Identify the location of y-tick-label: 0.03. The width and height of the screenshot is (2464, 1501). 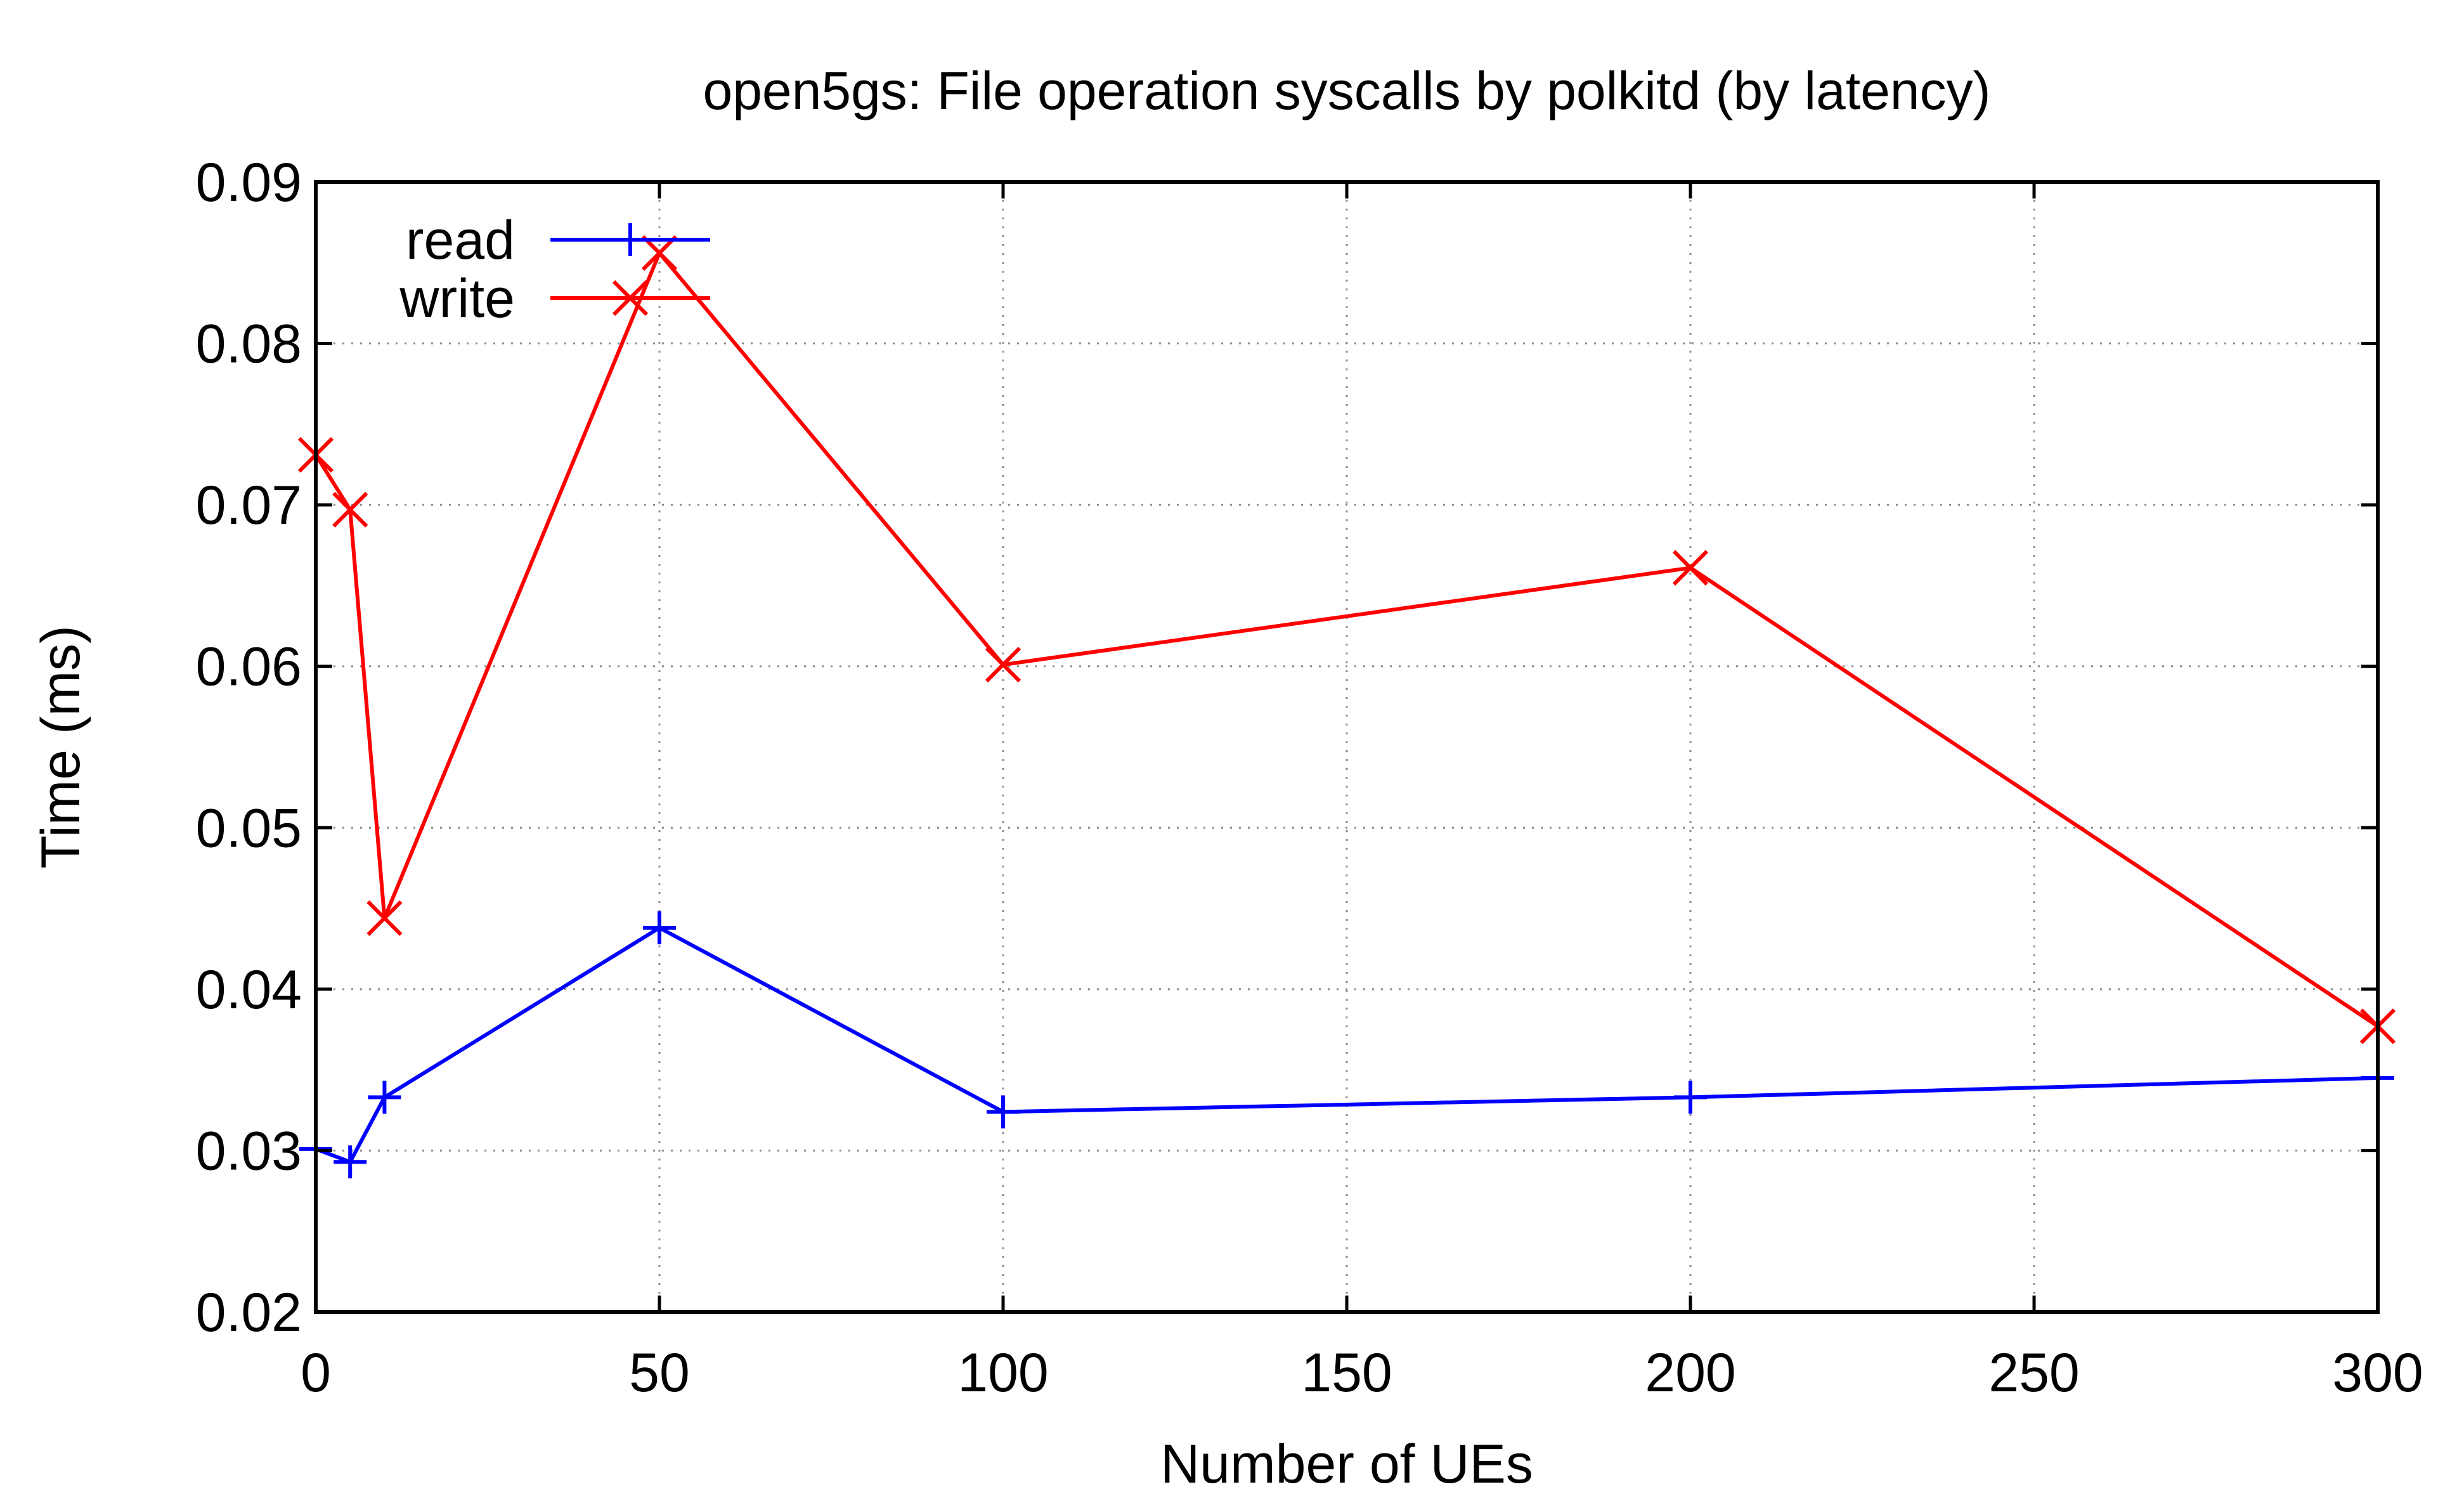
(249, 1151).